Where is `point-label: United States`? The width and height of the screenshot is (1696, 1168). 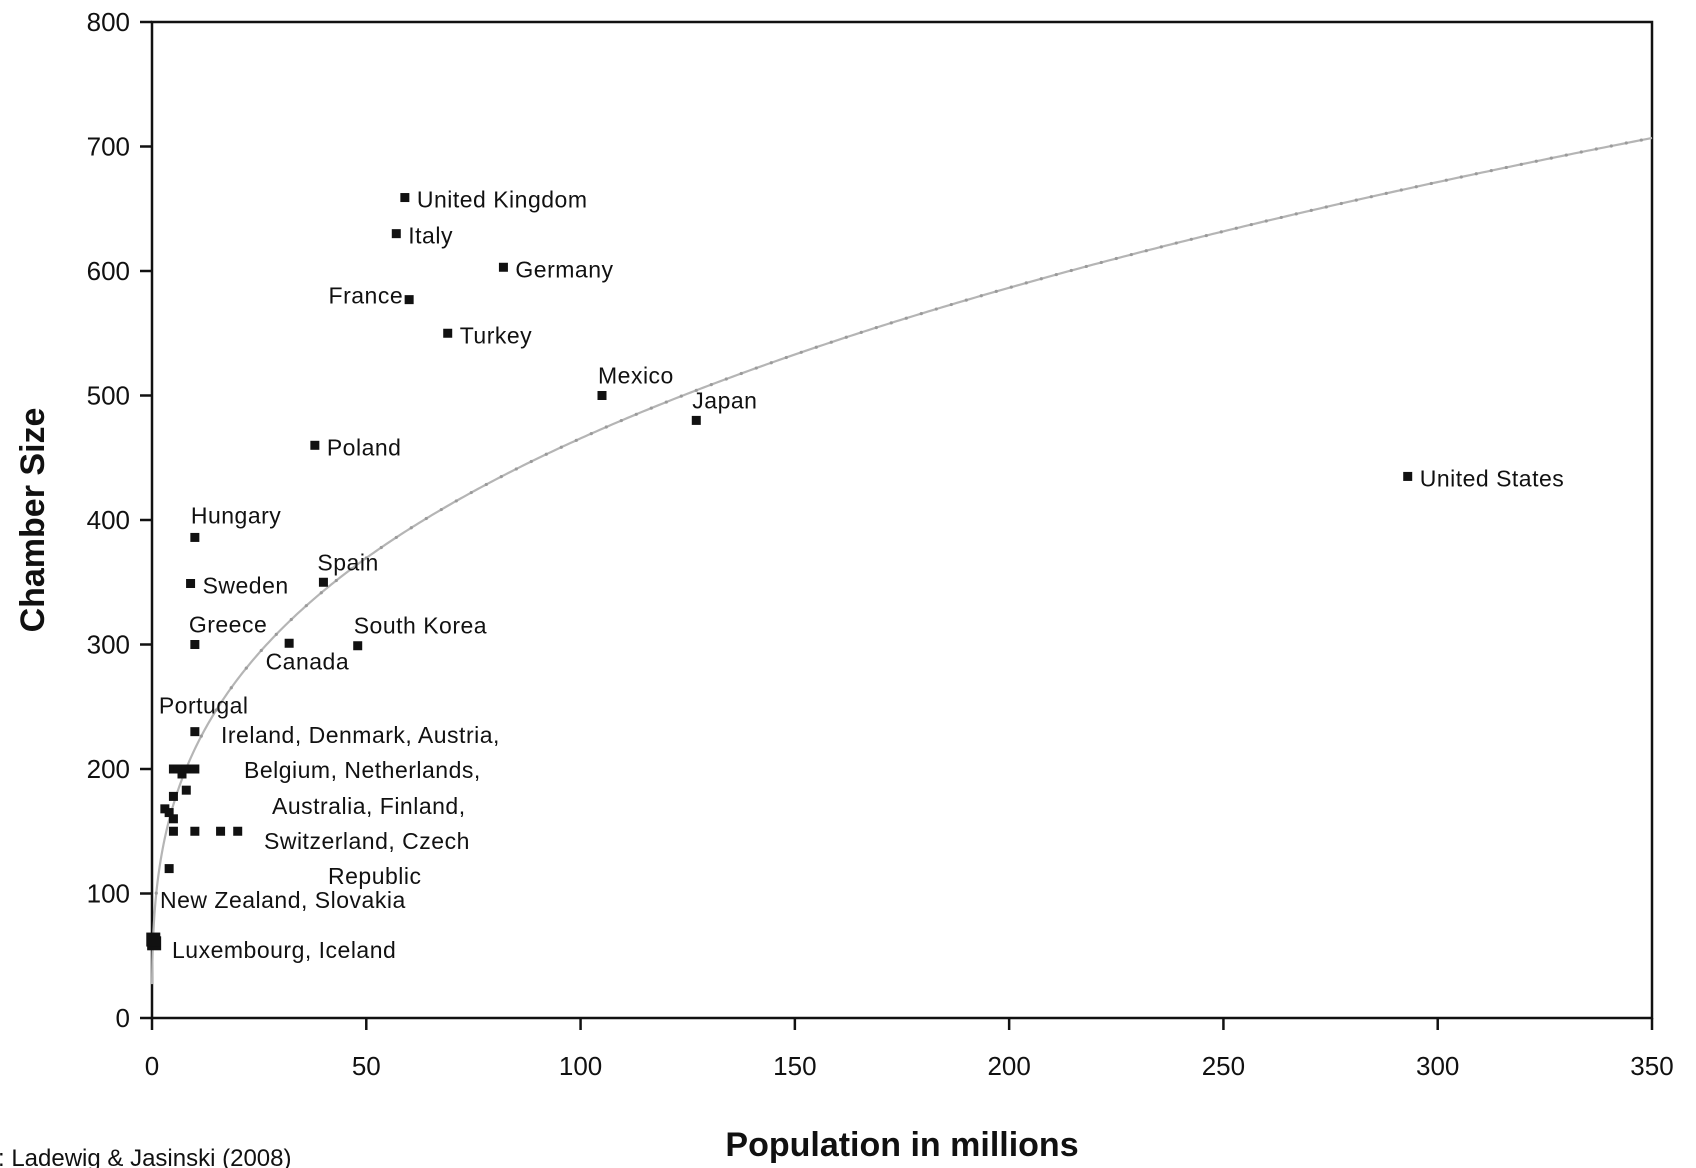
point-label: United States is located at coordinates (1492, 478).